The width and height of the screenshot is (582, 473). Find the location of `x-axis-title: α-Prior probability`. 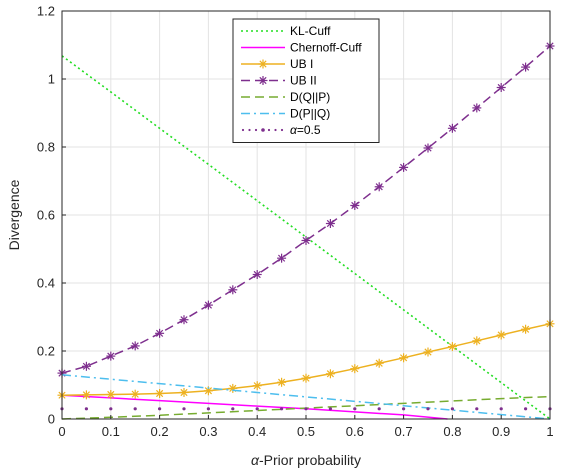

x-axis-title: α-Prior probability is located at coordinates (306, 460).